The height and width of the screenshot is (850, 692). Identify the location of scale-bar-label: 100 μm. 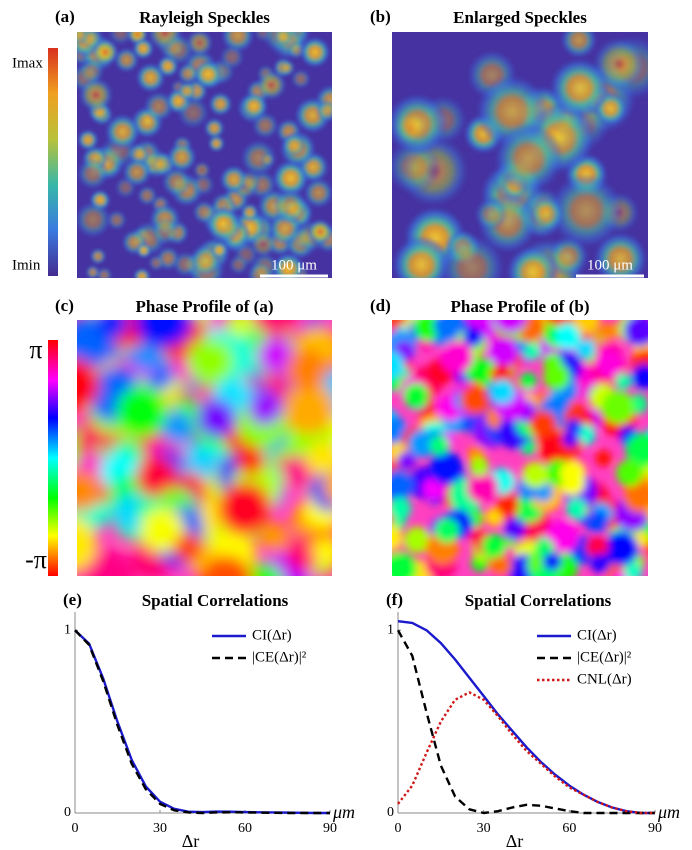
(294, 265).